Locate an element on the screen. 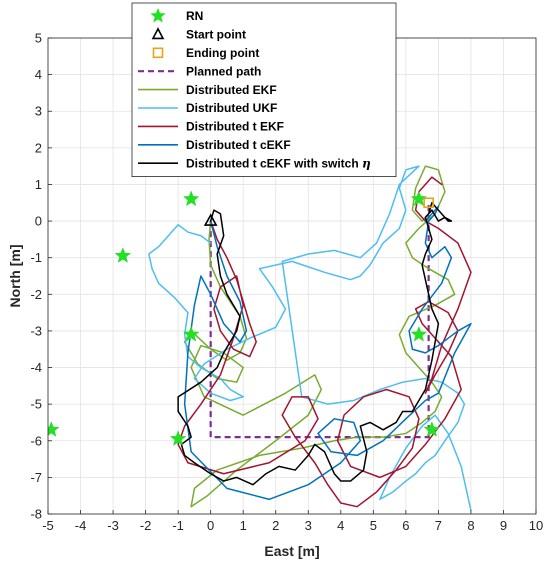 This screenshot has width=550, height=567. x-tick-label: 2 is located at coordinates (275, 525).